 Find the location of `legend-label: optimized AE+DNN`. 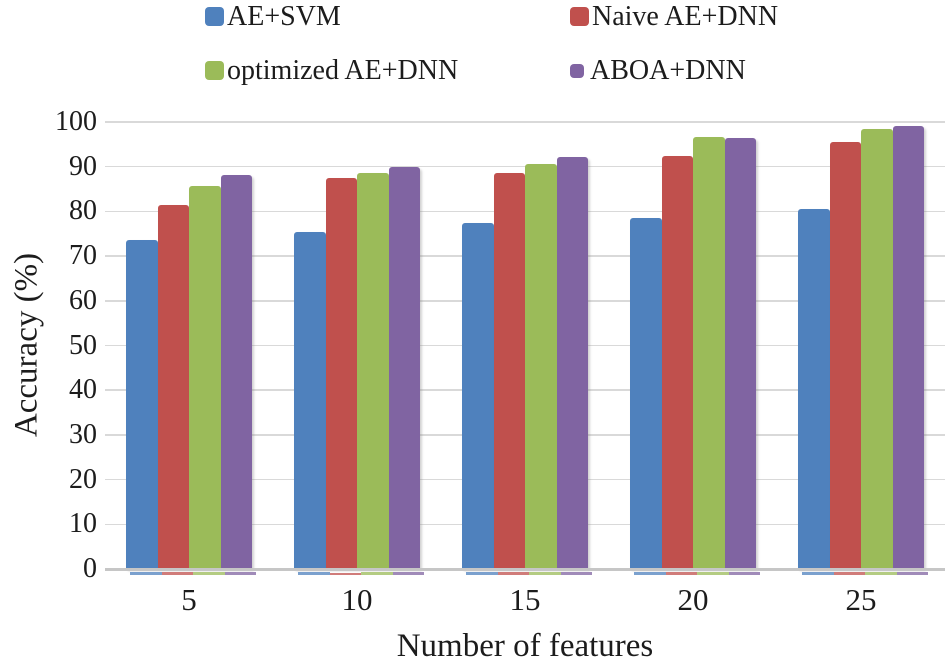

legend-label: optimized AE+DNN is located at coordinates (343, 70).